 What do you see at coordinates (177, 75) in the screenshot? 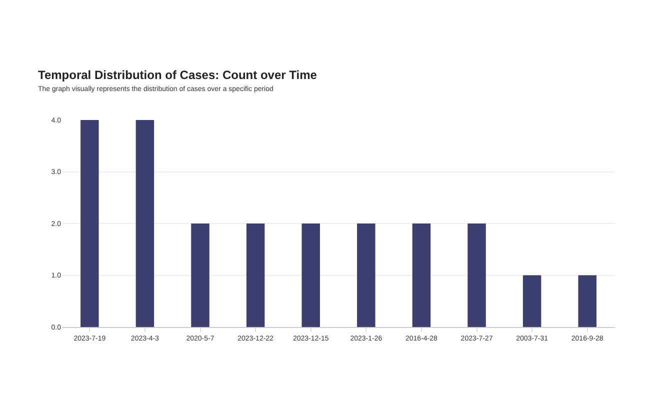
I see `chart-title: Temporal Distribution of Cases: Count over Time` at bounding box center [177, 75].